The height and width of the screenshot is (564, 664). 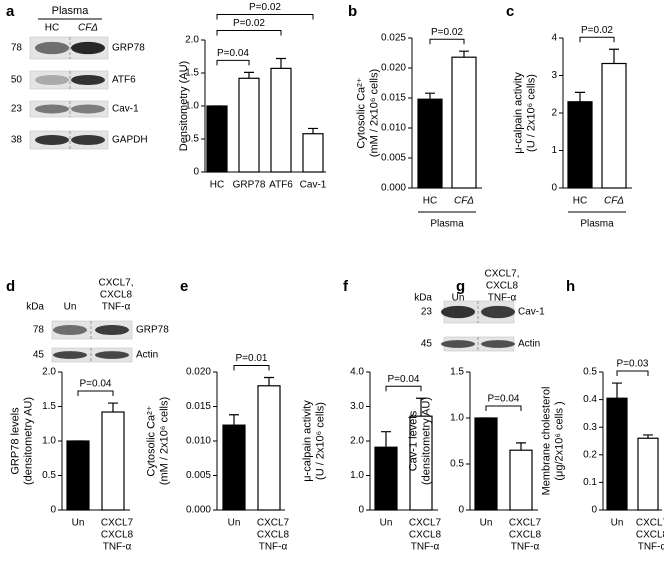 What do you see at coordinates (427, 312) in the screenshot?
I see `kda-value: 23` at bounding box center [427, 312].